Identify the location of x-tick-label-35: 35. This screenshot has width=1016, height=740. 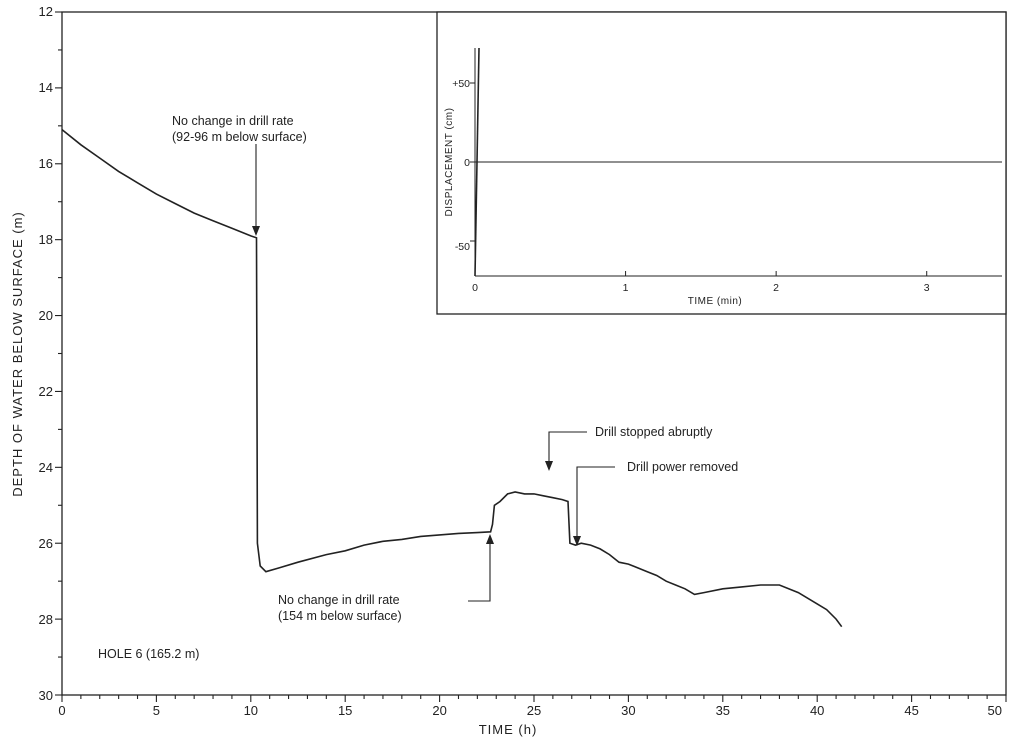
(723, 710).